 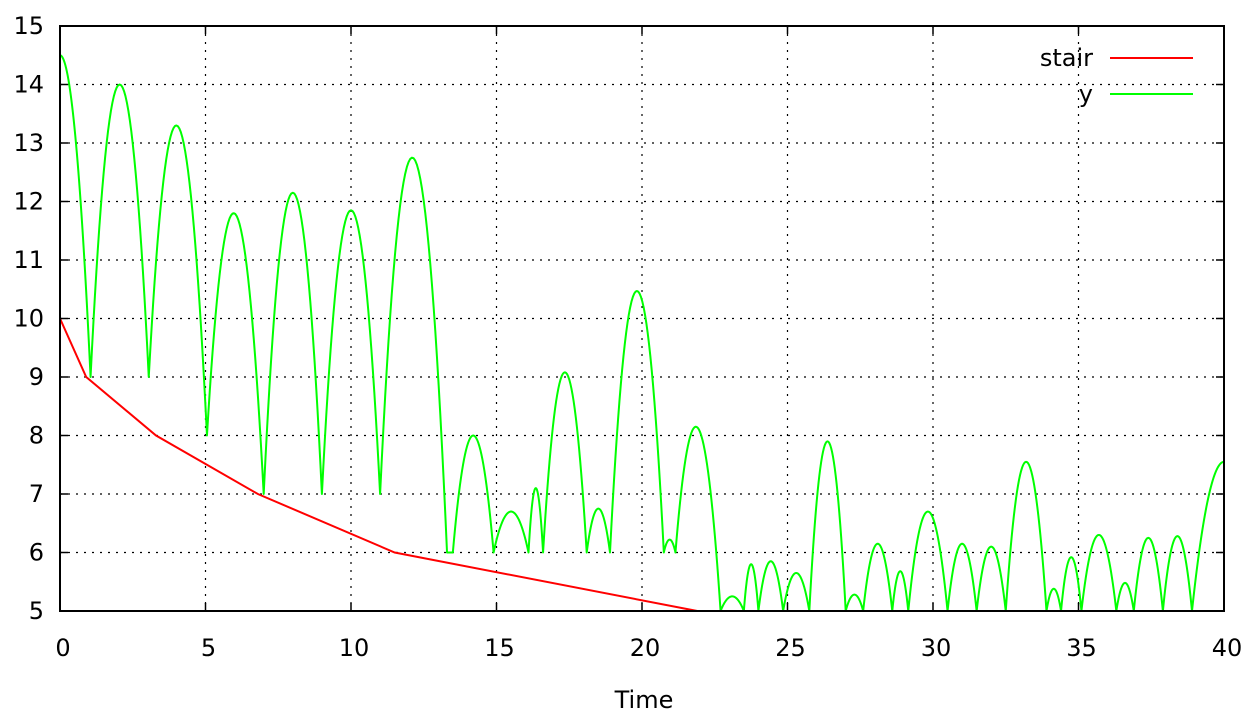 I want to click on x-tick-label: 15, so click(x=499, y=648).